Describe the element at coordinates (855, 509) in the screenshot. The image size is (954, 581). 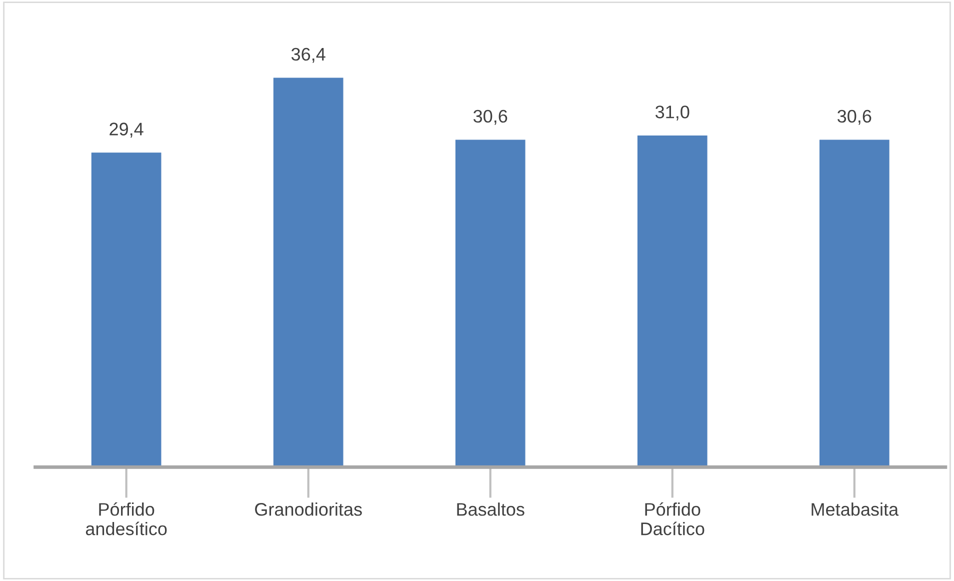
I see `x-tick-label: Metabasita` at that location.